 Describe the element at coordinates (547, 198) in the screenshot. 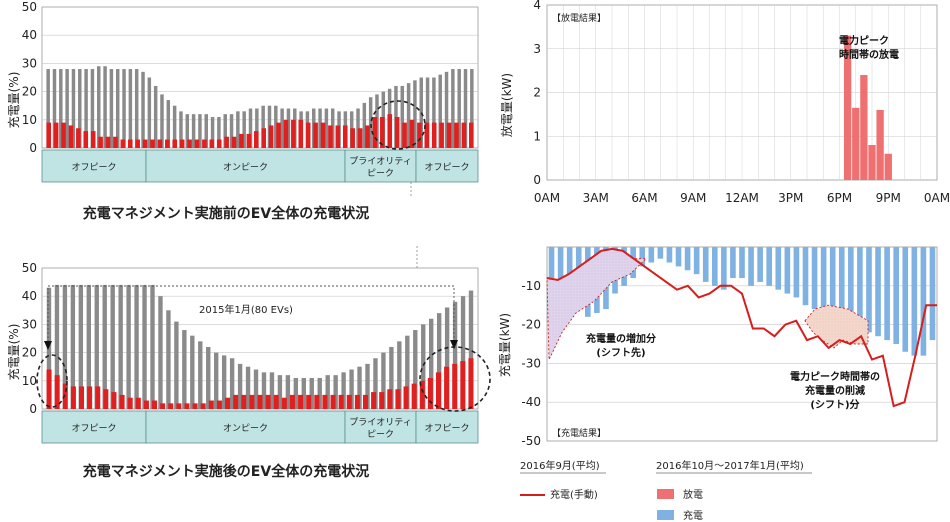

I see `x-tick-label: 0AM` at that location.